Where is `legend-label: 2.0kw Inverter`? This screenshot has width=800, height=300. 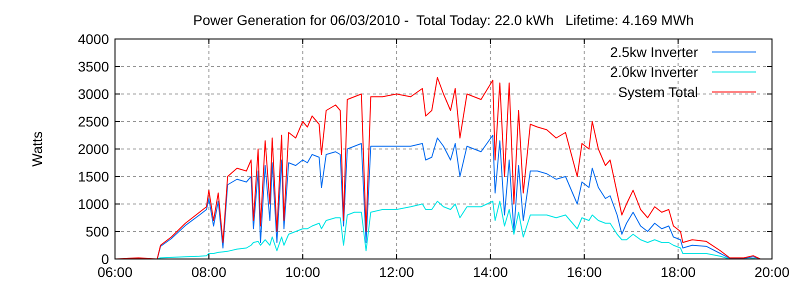 legend-label: 2.0kw Inverter is located at coordinates (654, 72).